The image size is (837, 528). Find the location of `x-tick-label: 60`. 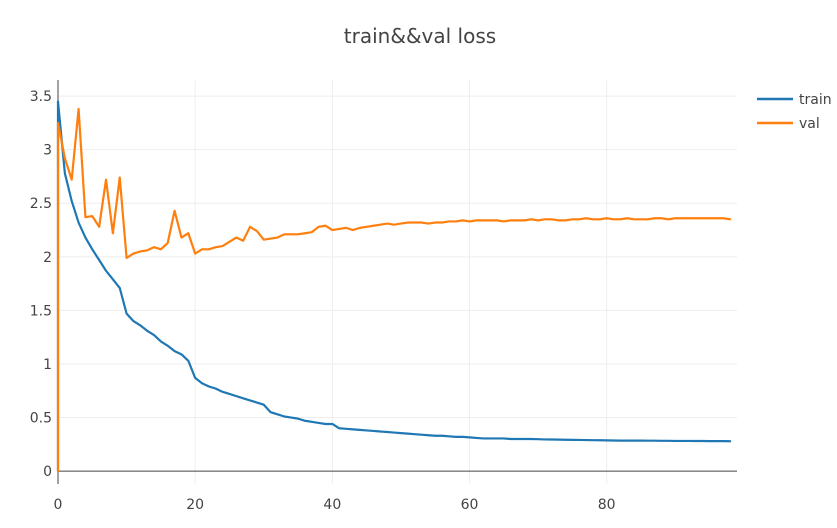

x-tick-label: 60 is located at coordinates (470, 505).